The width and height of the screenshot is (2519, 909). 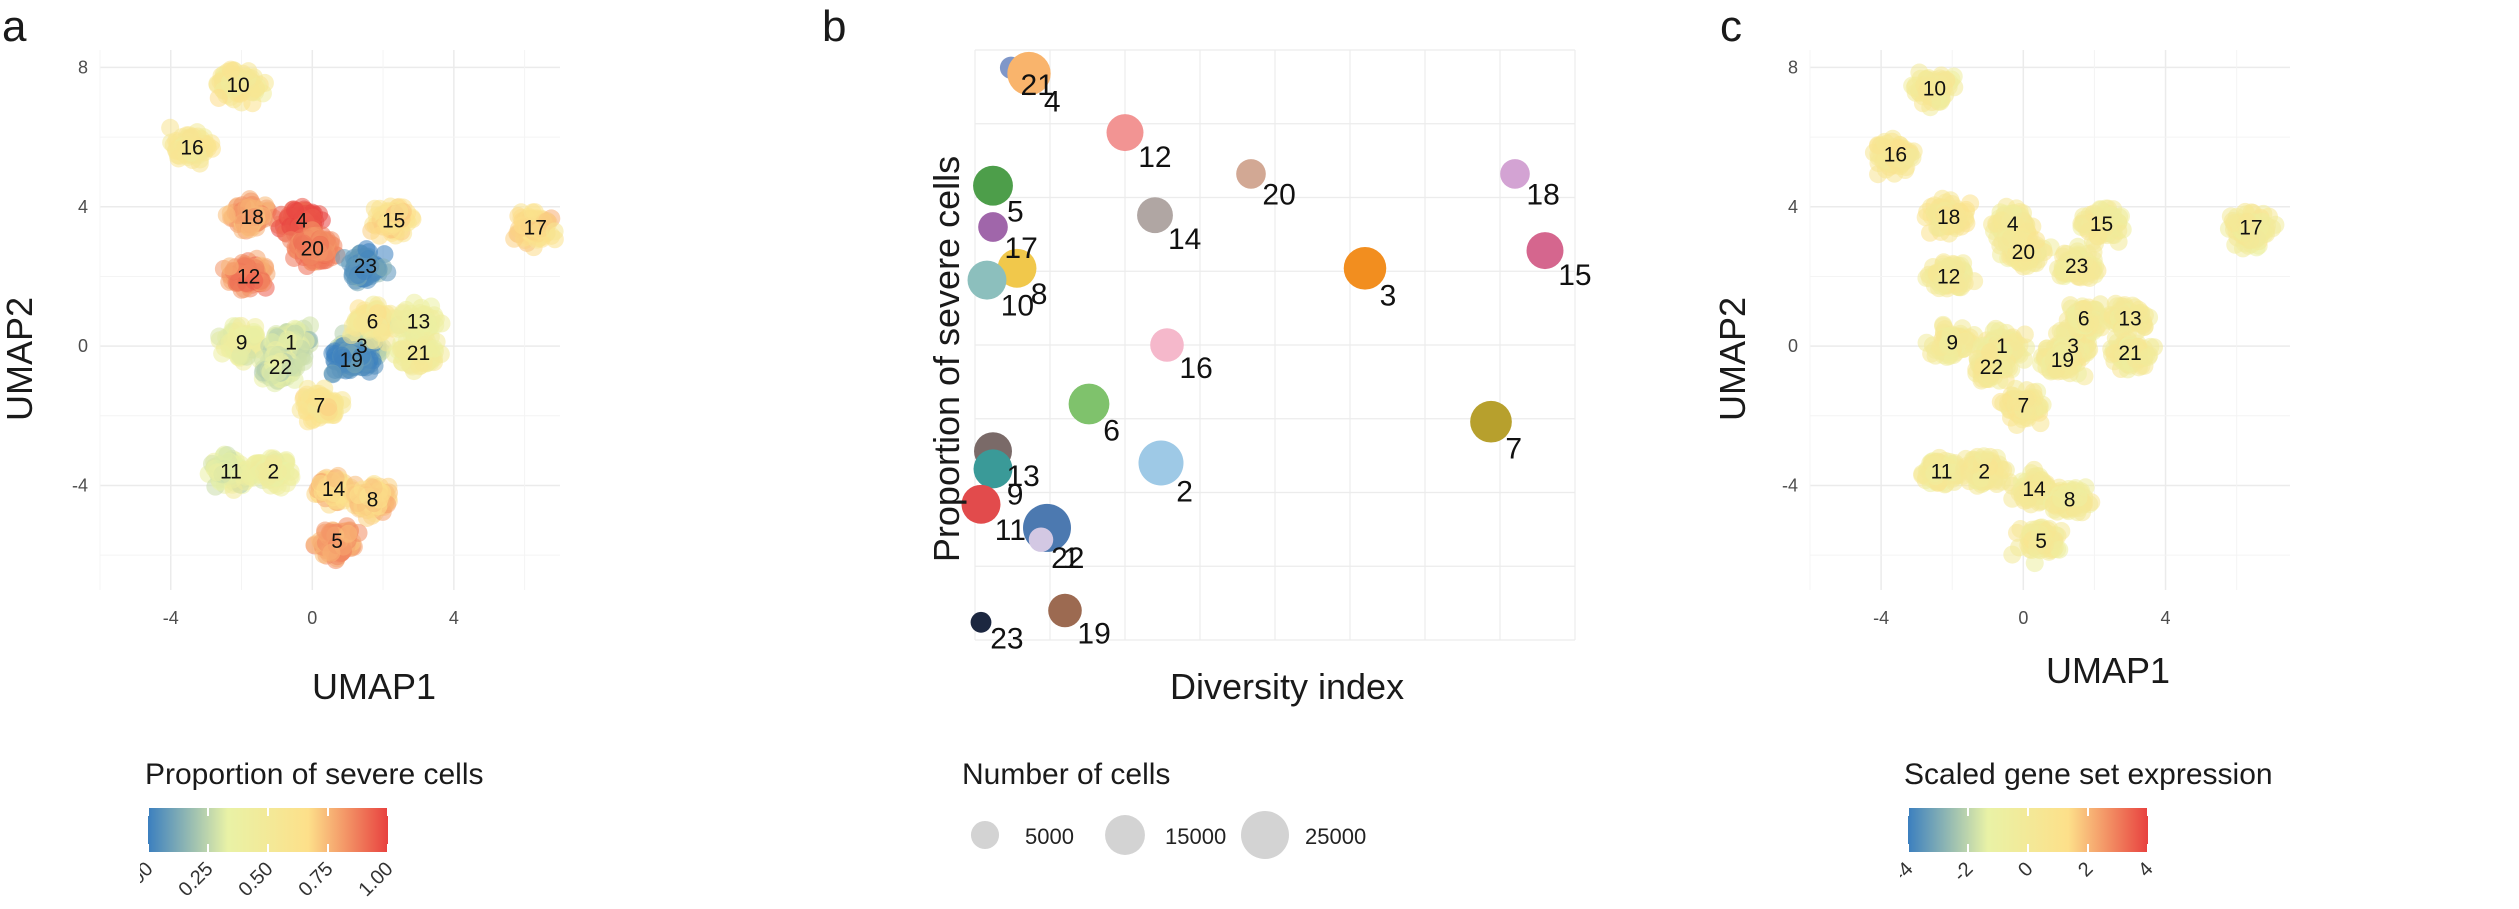 What do you see at coordinates (947, 359) in the screenshot?
I see `panel-b-ylabel: Proportion of severe cells` at bounding box center [947, 359].